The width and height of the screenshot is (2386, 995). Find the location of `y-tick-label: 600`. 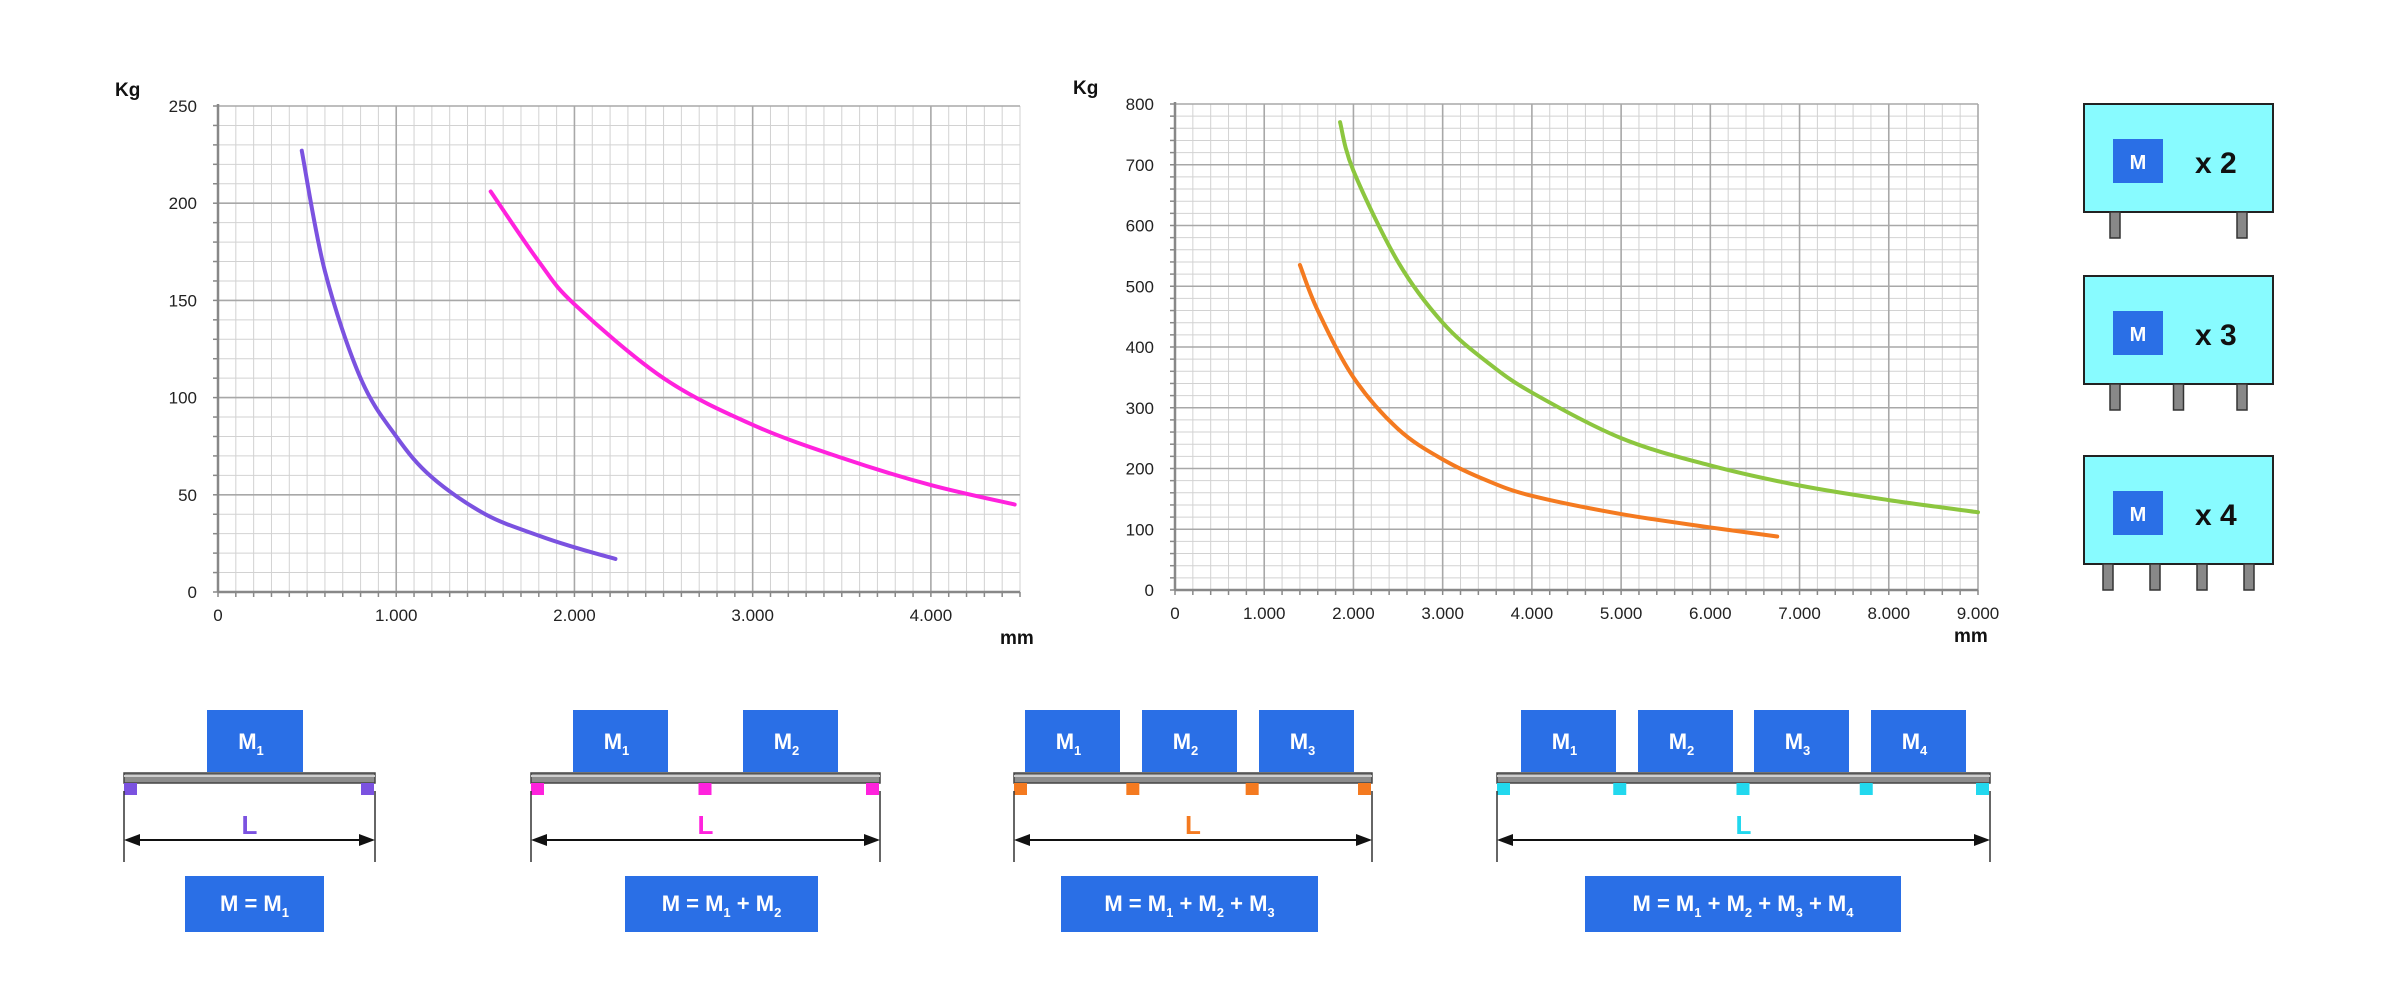

y-tick-label: 600 is located at coordinates (1140, 226).